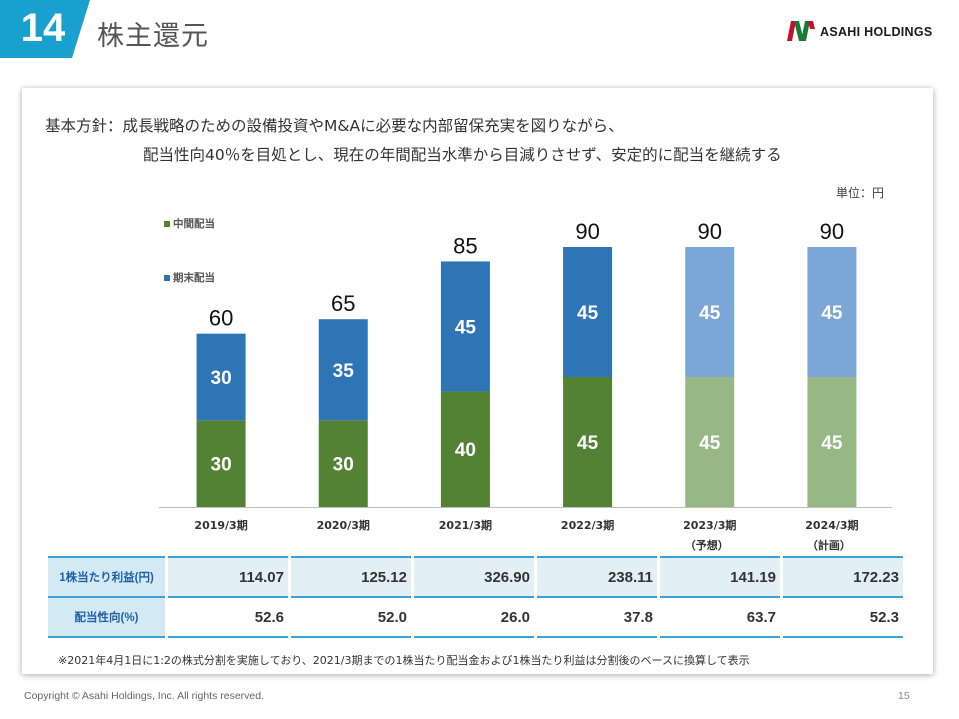  What do you see at coordinates (465, 245) in the screenshot?
I see `total-label: 85` at bounding box center [465, 245].